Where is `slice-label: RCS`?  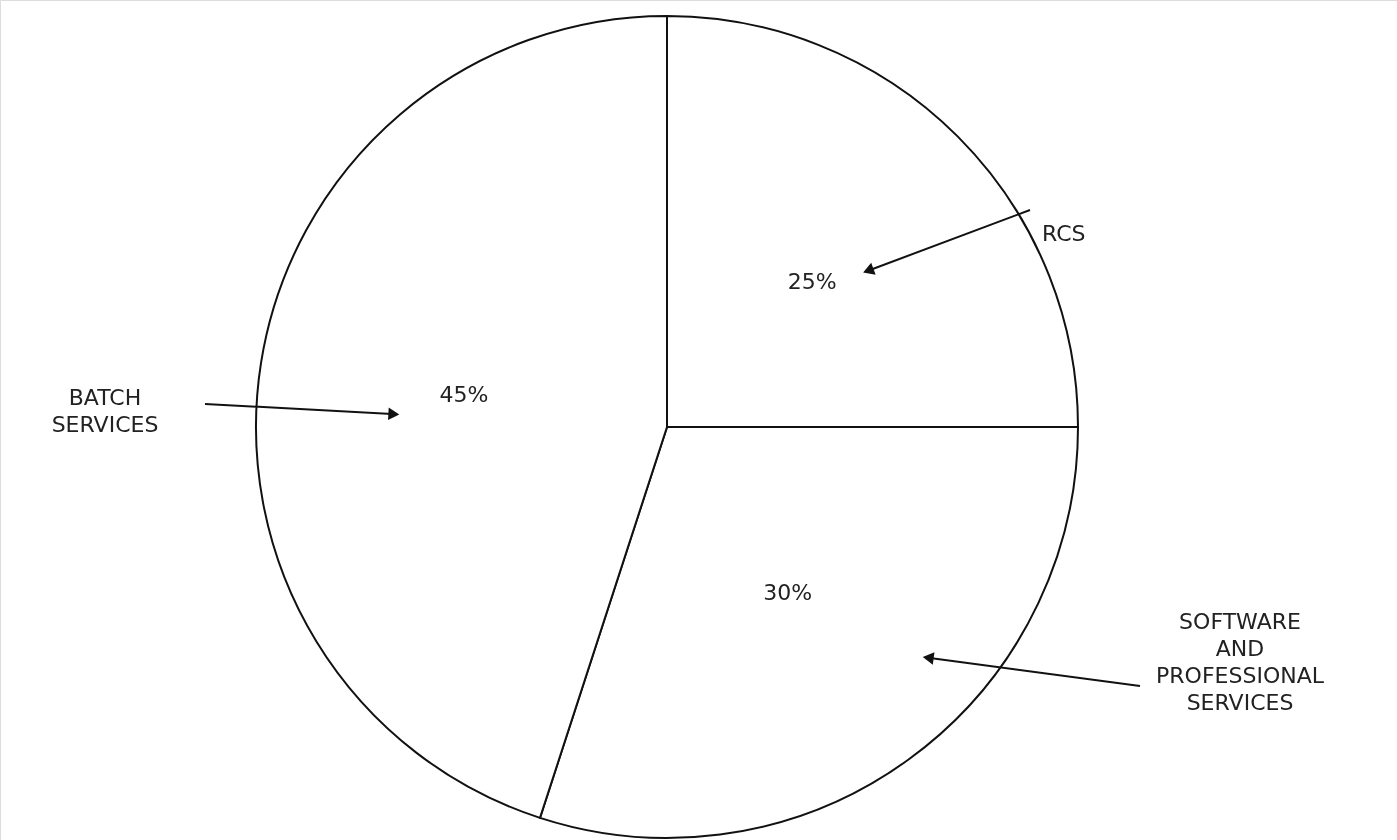
slice-label: RCS is located at coordinates (1064, 233).